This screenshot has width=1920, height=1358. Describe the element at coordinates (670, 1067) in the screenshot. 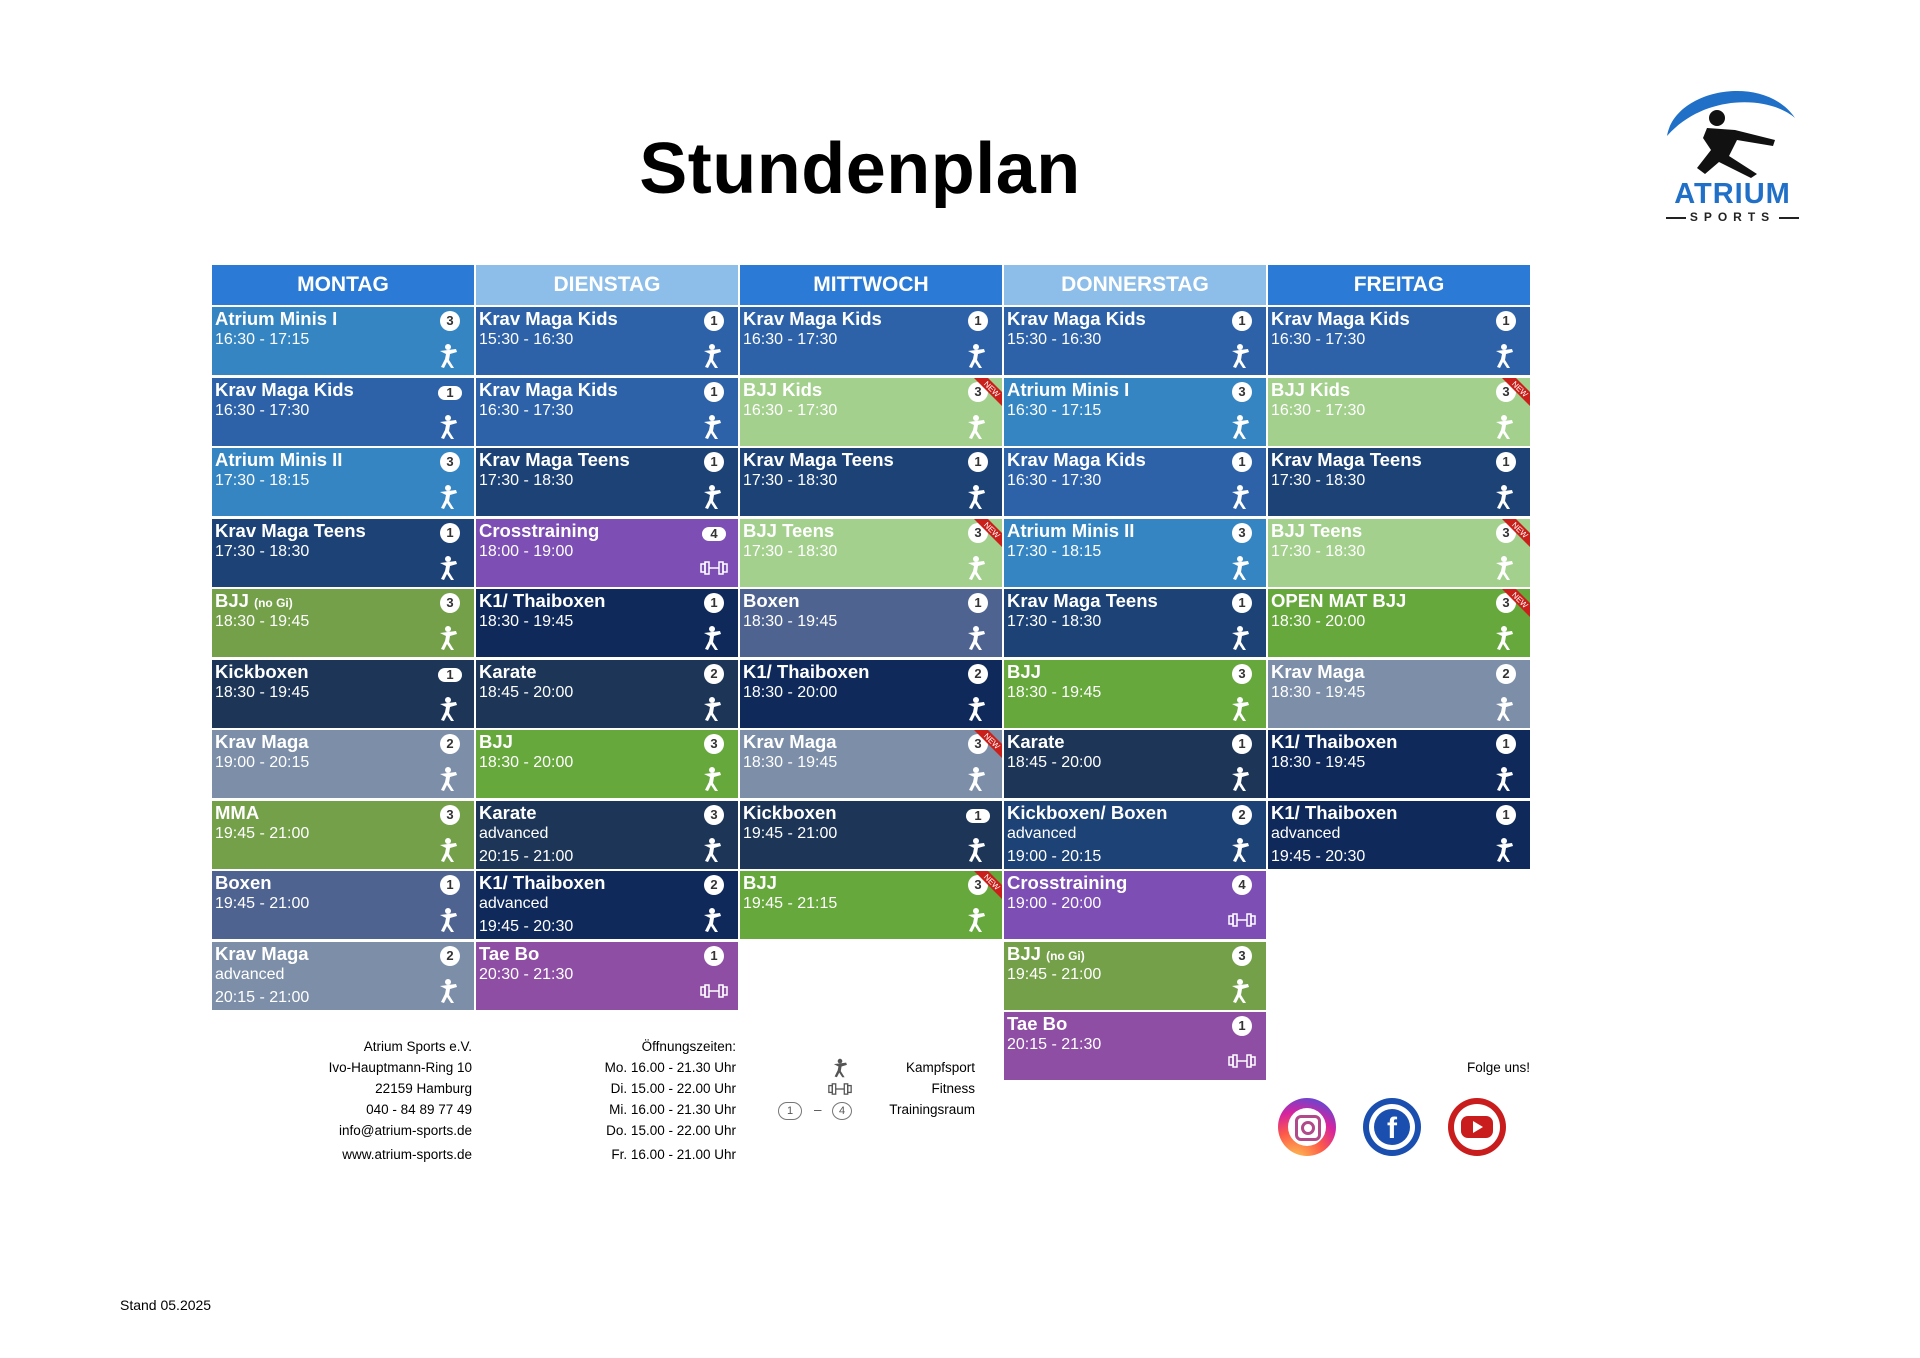

I see `hours-line: Mo. 16.00 - 21.30 Uhr` at that location.